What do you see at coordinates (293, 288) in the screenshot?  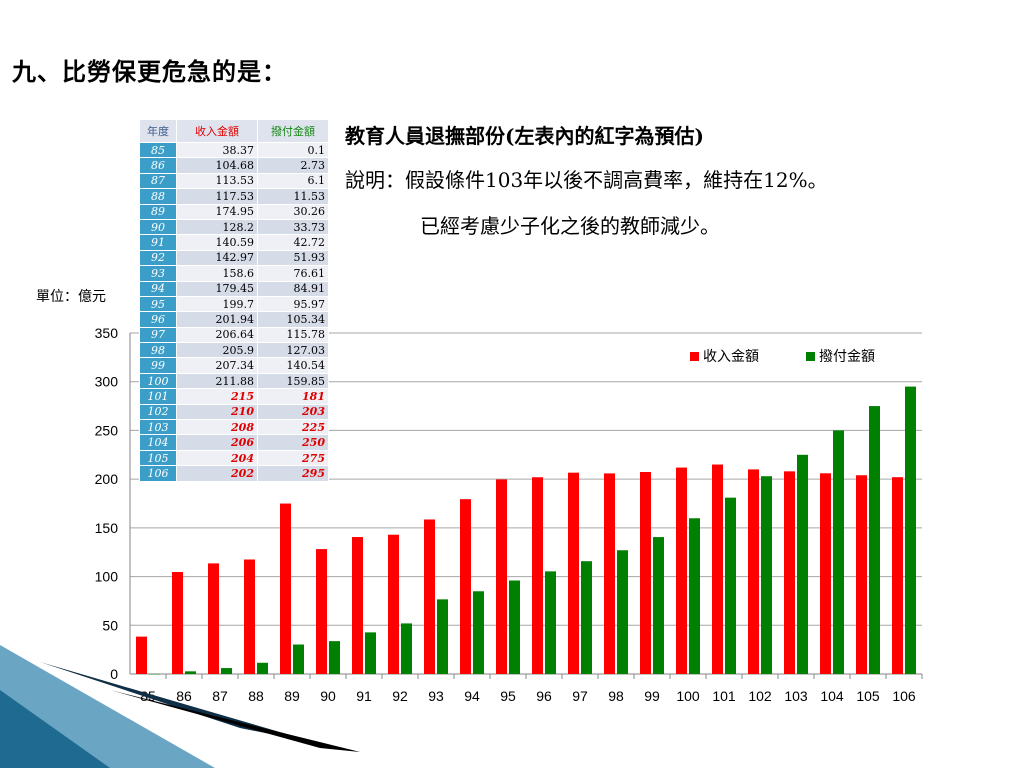 I see `cell-payout: 84.91` at bounding box center [293, 288].